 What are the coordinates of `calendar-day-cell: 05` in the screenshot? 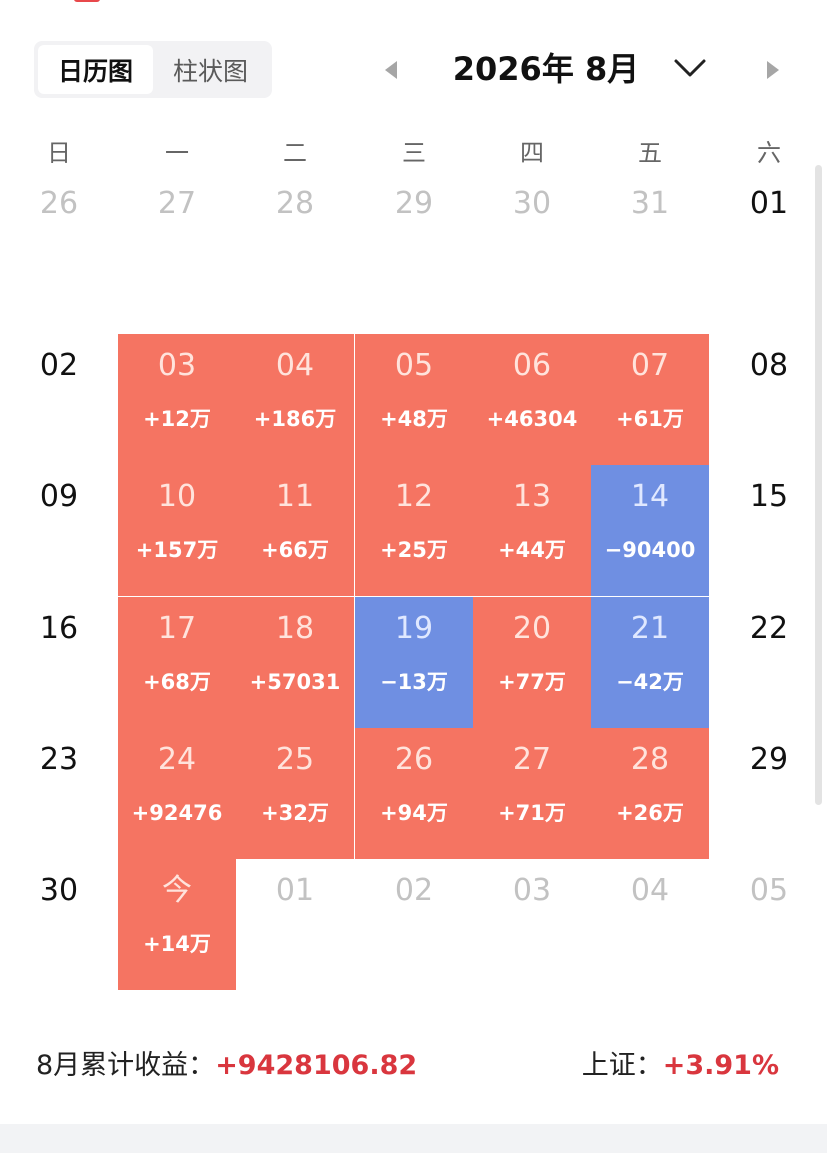 It's located at (768, 924).